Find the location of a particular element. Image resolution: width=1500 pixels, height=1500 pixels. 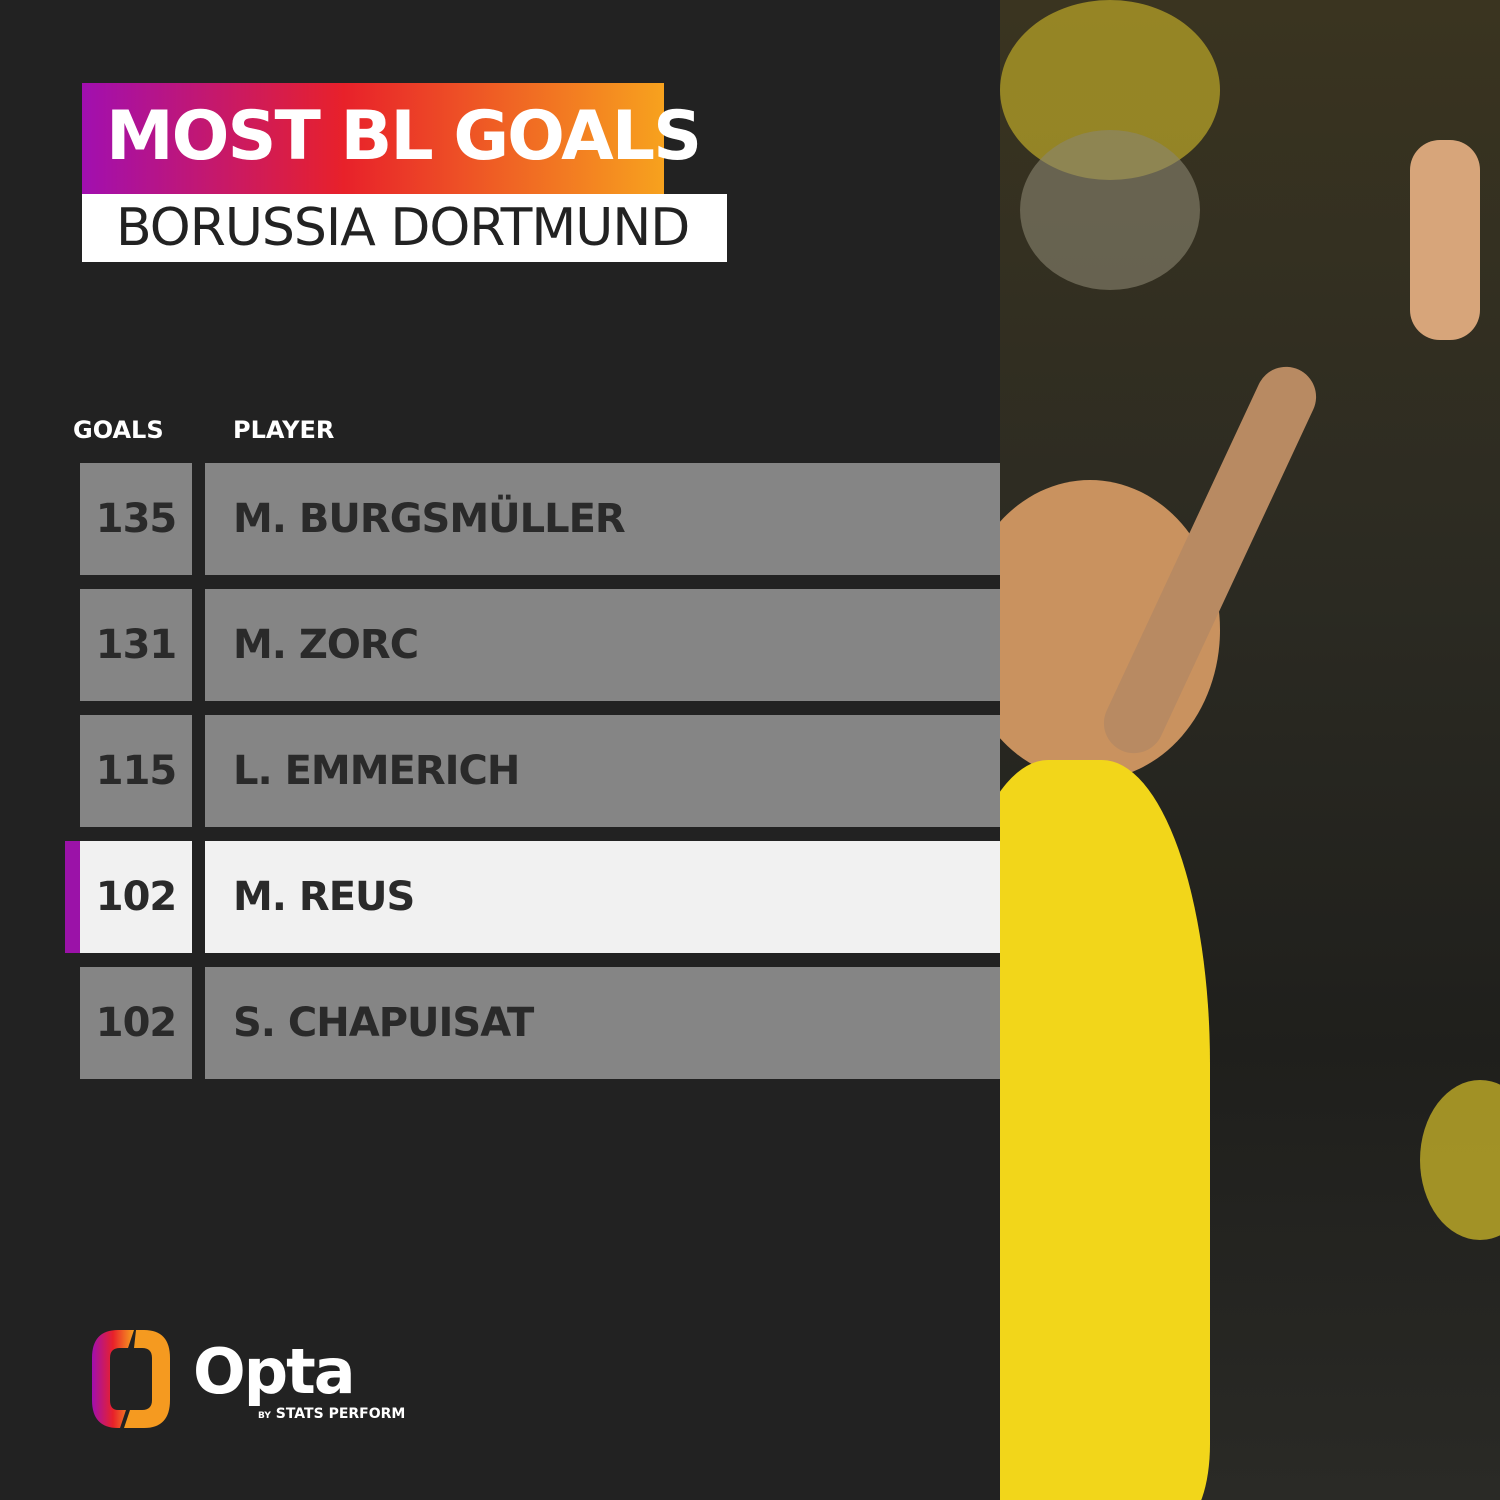

table-row: 131 M. ZORC is located at coordinates (540, 645).